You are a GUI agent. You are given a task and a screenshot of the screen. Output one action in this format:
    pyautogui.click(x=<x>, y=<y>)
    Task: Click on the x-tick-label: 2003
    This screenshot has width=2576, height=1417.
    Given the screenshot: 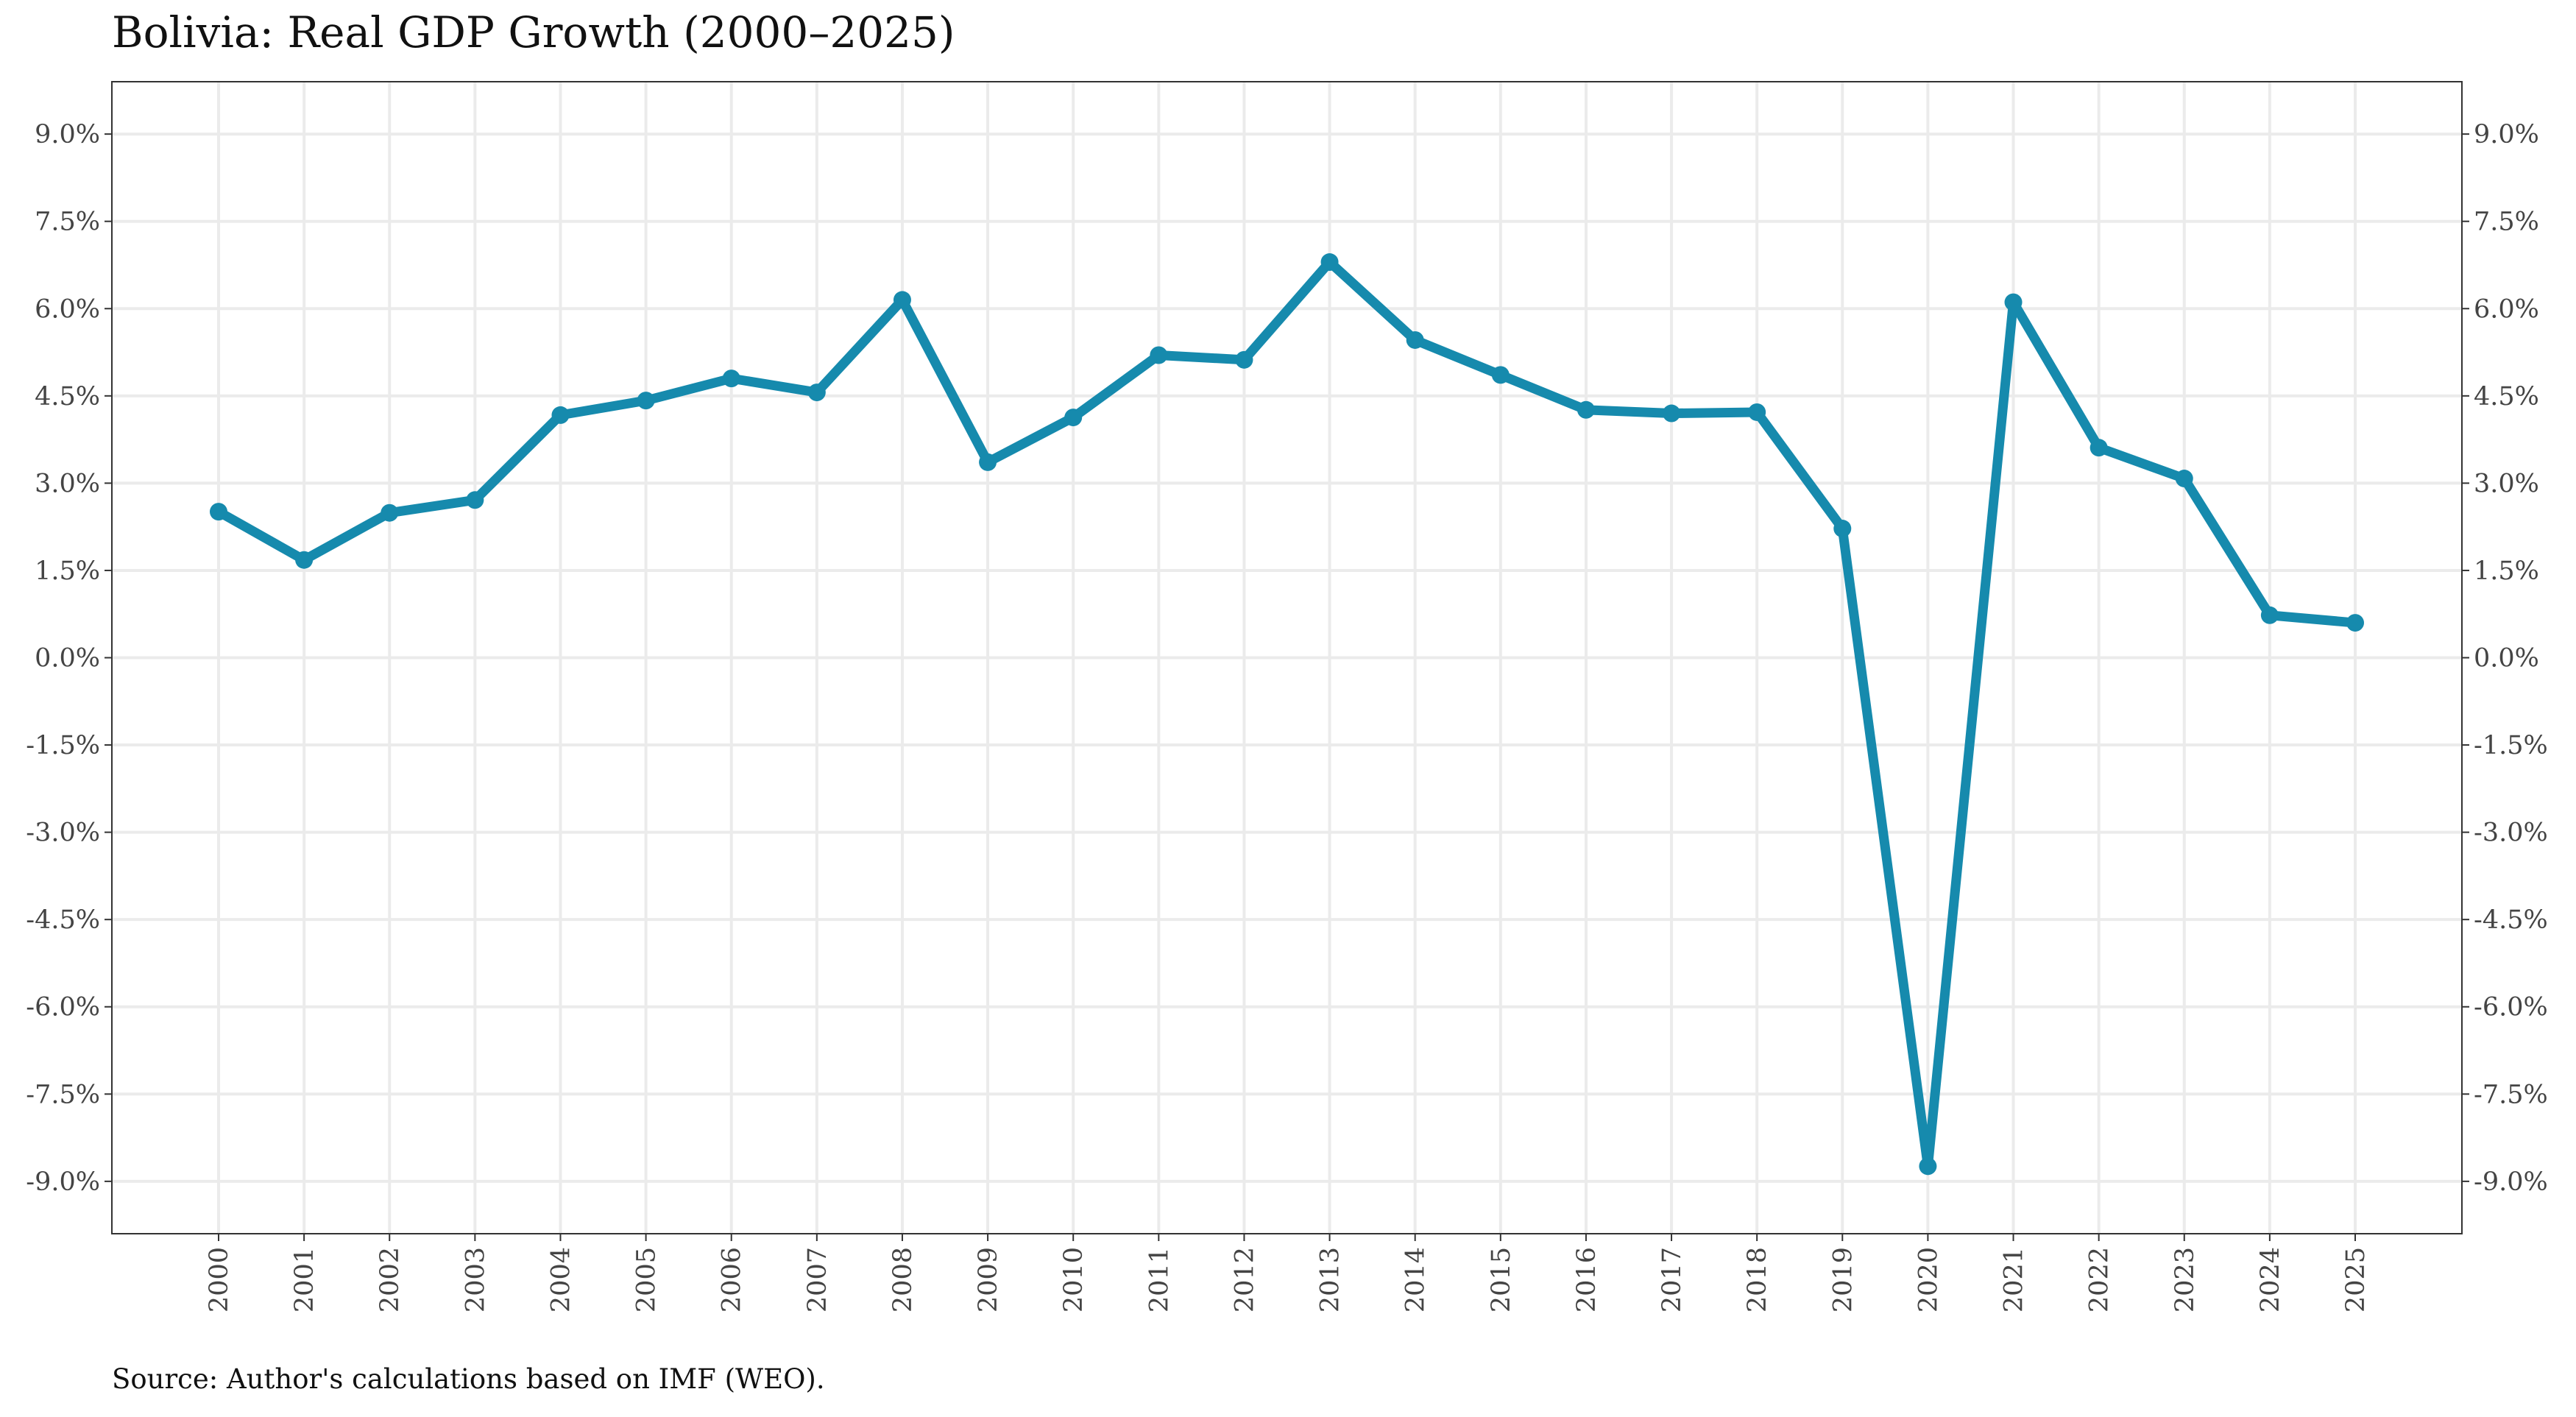 What is the action you would take?
    pyautogui.click(x=475, y=1279)
    